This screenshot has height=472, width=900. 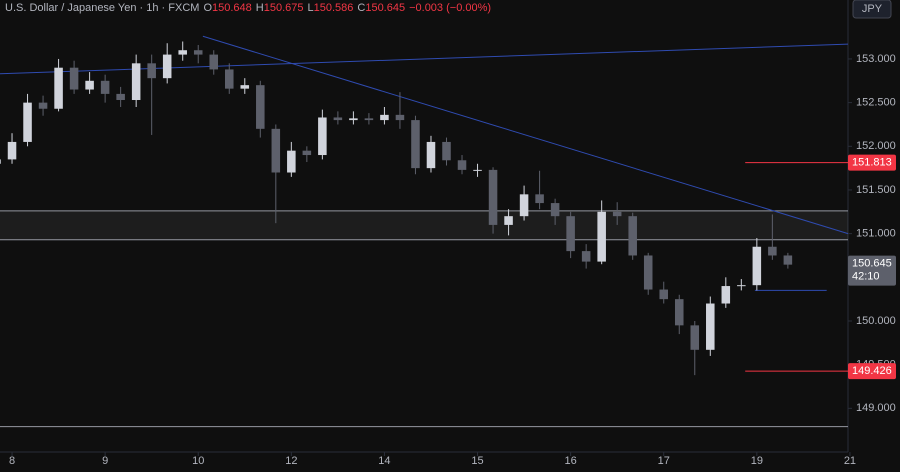 I want to click on ohlc-key: C, so click(x=361, y=8).